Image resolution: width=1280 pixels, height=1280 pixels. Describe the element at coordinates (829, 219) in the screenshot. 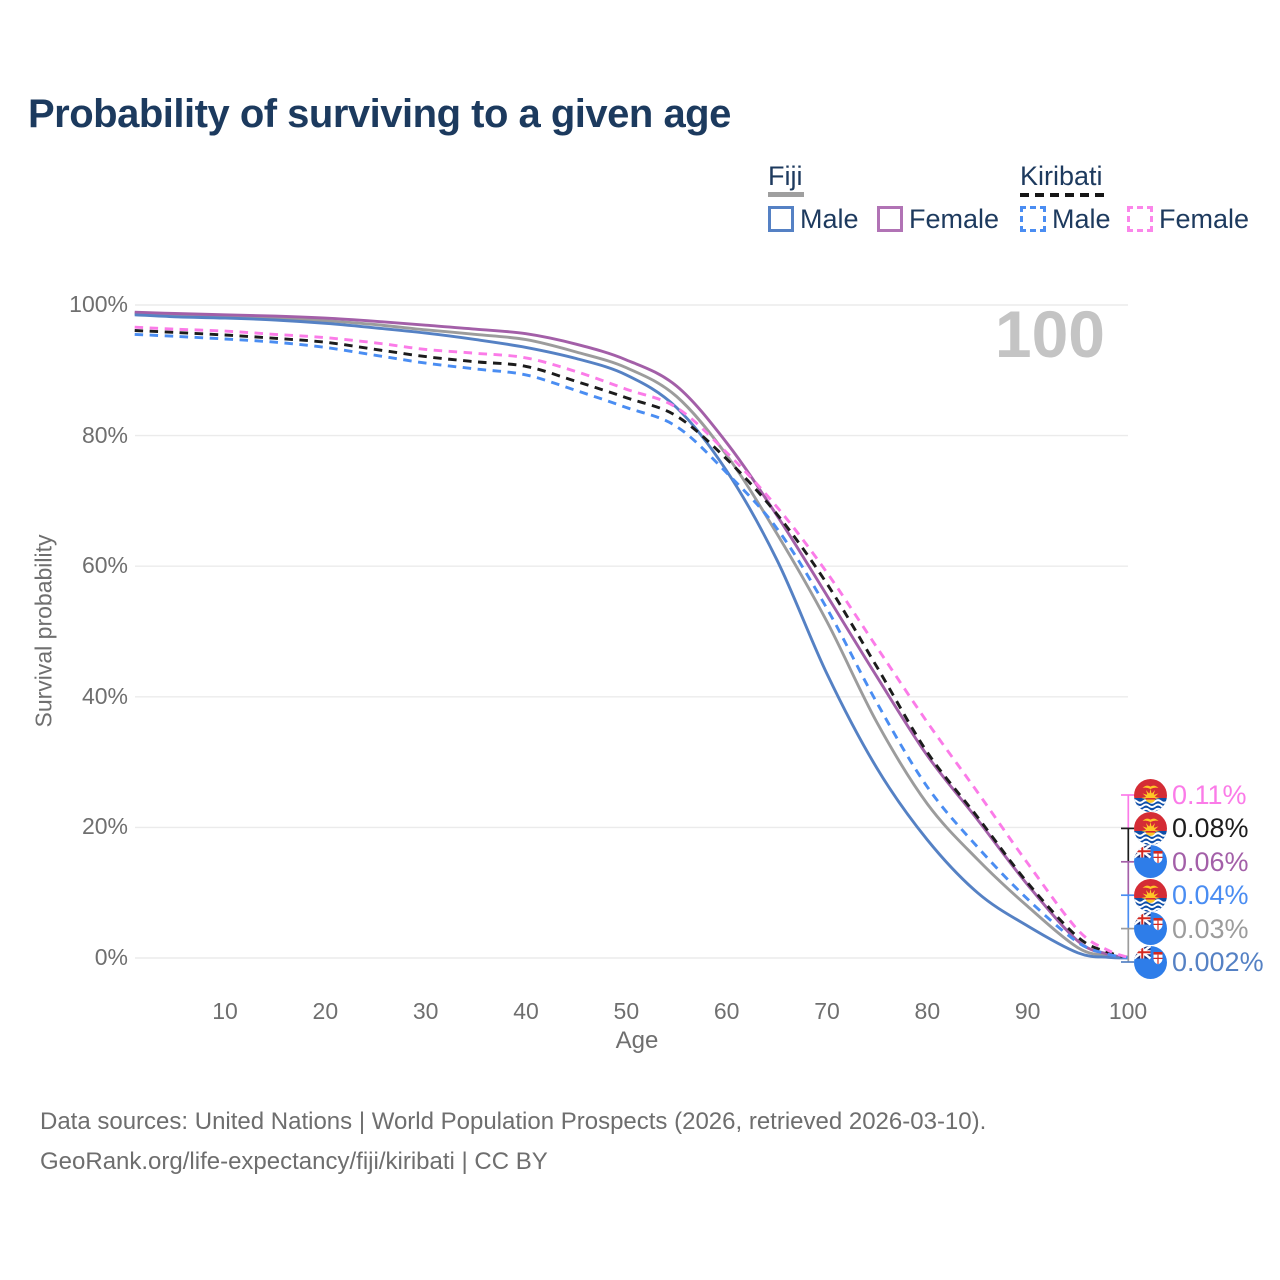

I see `legend-label-fiji-male: Male` at that location.